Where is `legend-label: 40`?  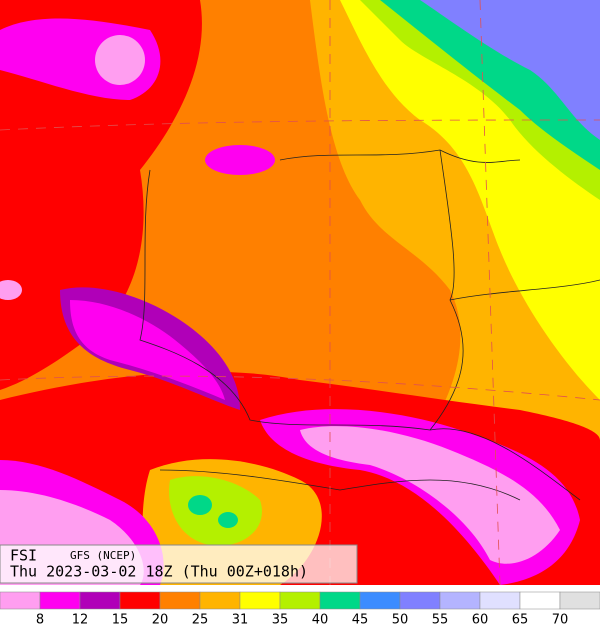 legend-label: 40 is located at coordinates (320, 620).